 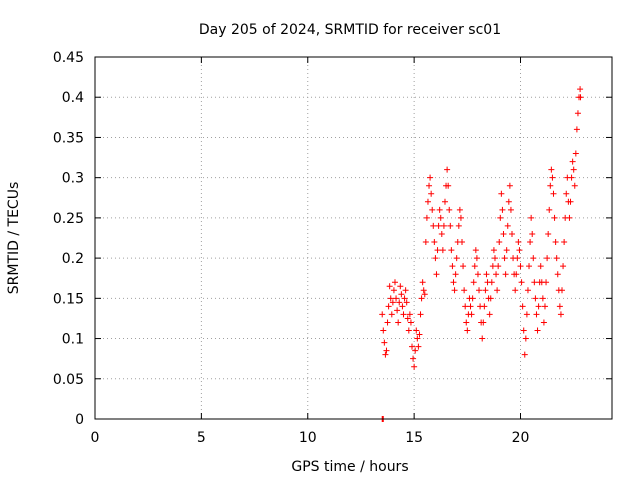 I want to click on y-tick-label: 0, so click(x=79, y=420).